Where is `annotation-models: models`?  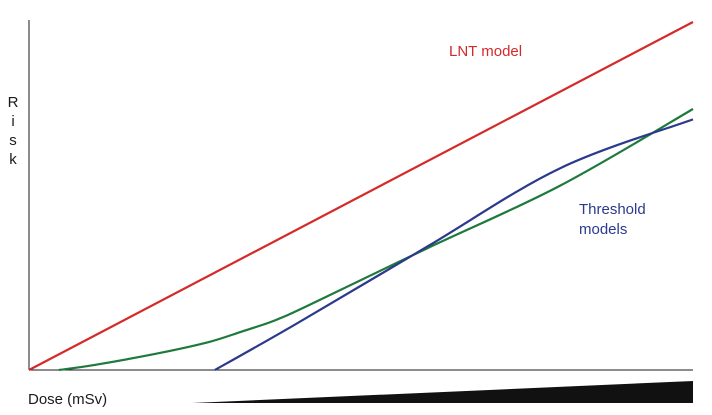 annotation-models: models is located at coordinates (603, 229).